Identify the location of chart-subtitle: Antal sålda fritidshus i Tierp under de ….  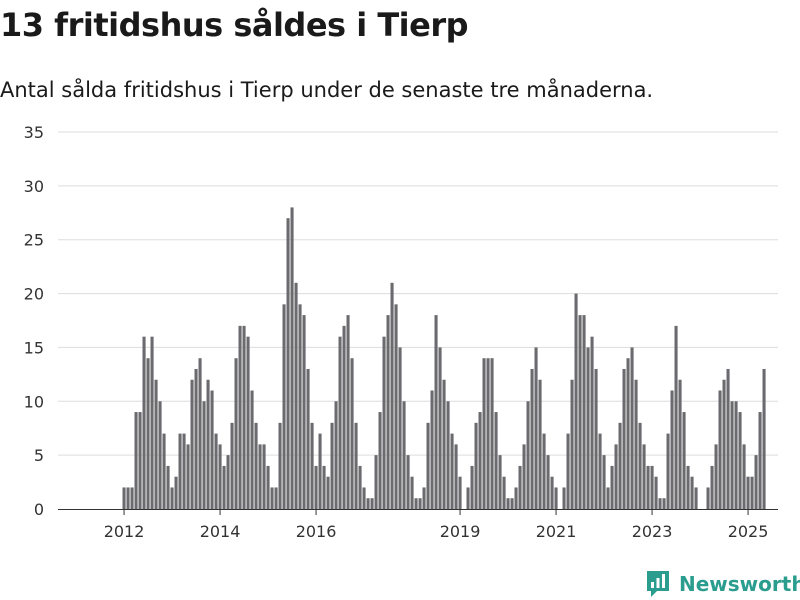
(327, 90).